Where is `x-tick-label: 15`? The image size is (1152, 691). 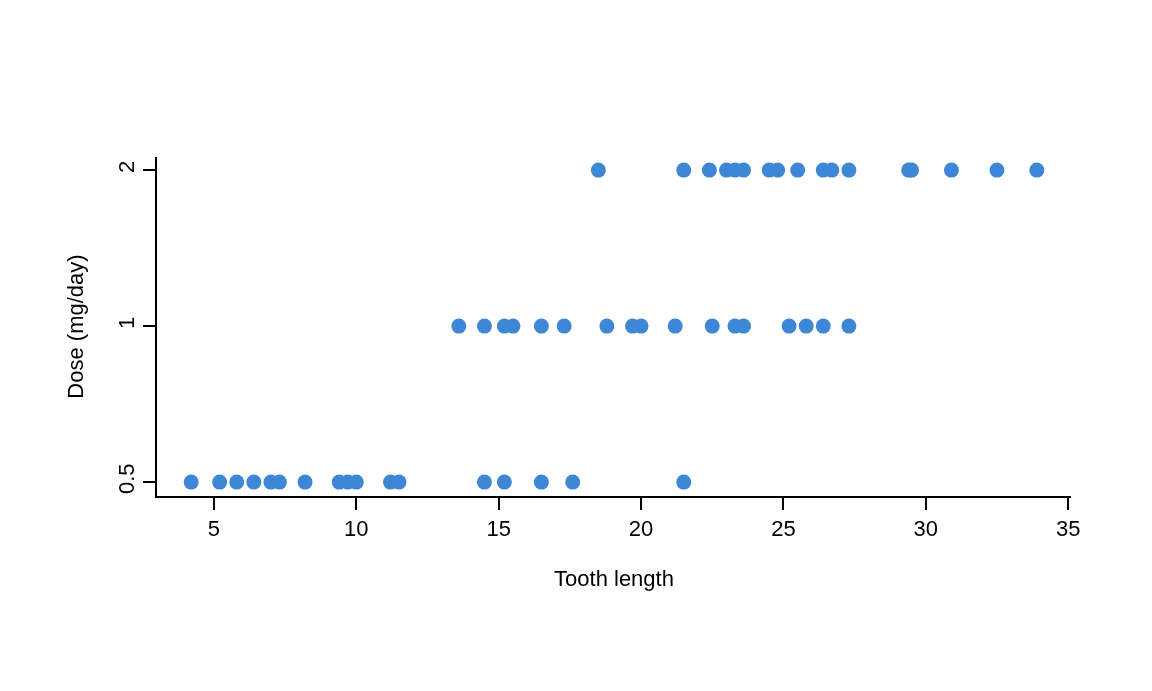 x-tick-label: 15 is located at coordinates (498, 529).